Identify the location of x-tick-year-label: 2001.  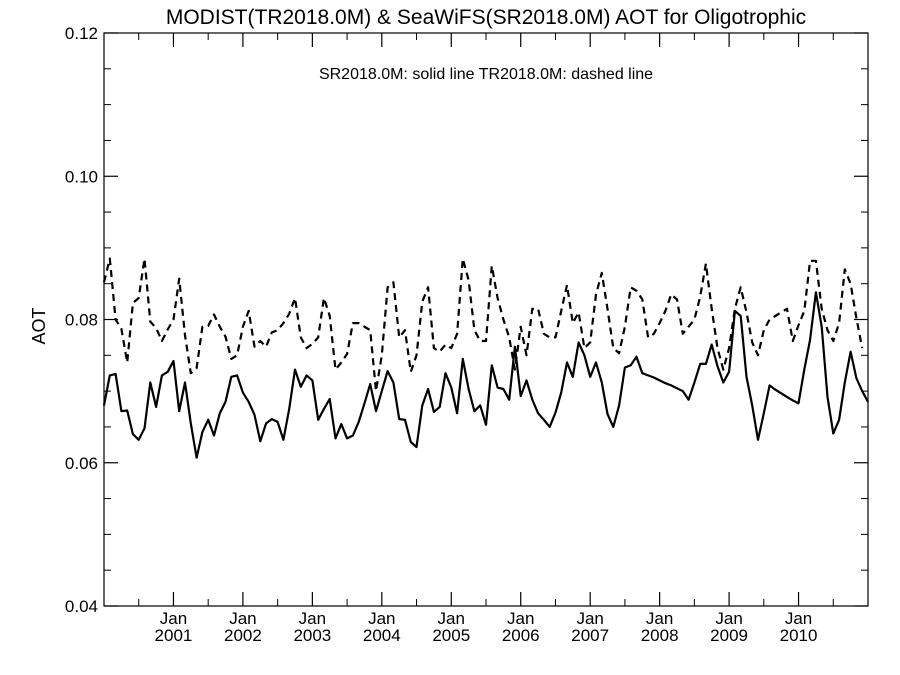
(174, 635).